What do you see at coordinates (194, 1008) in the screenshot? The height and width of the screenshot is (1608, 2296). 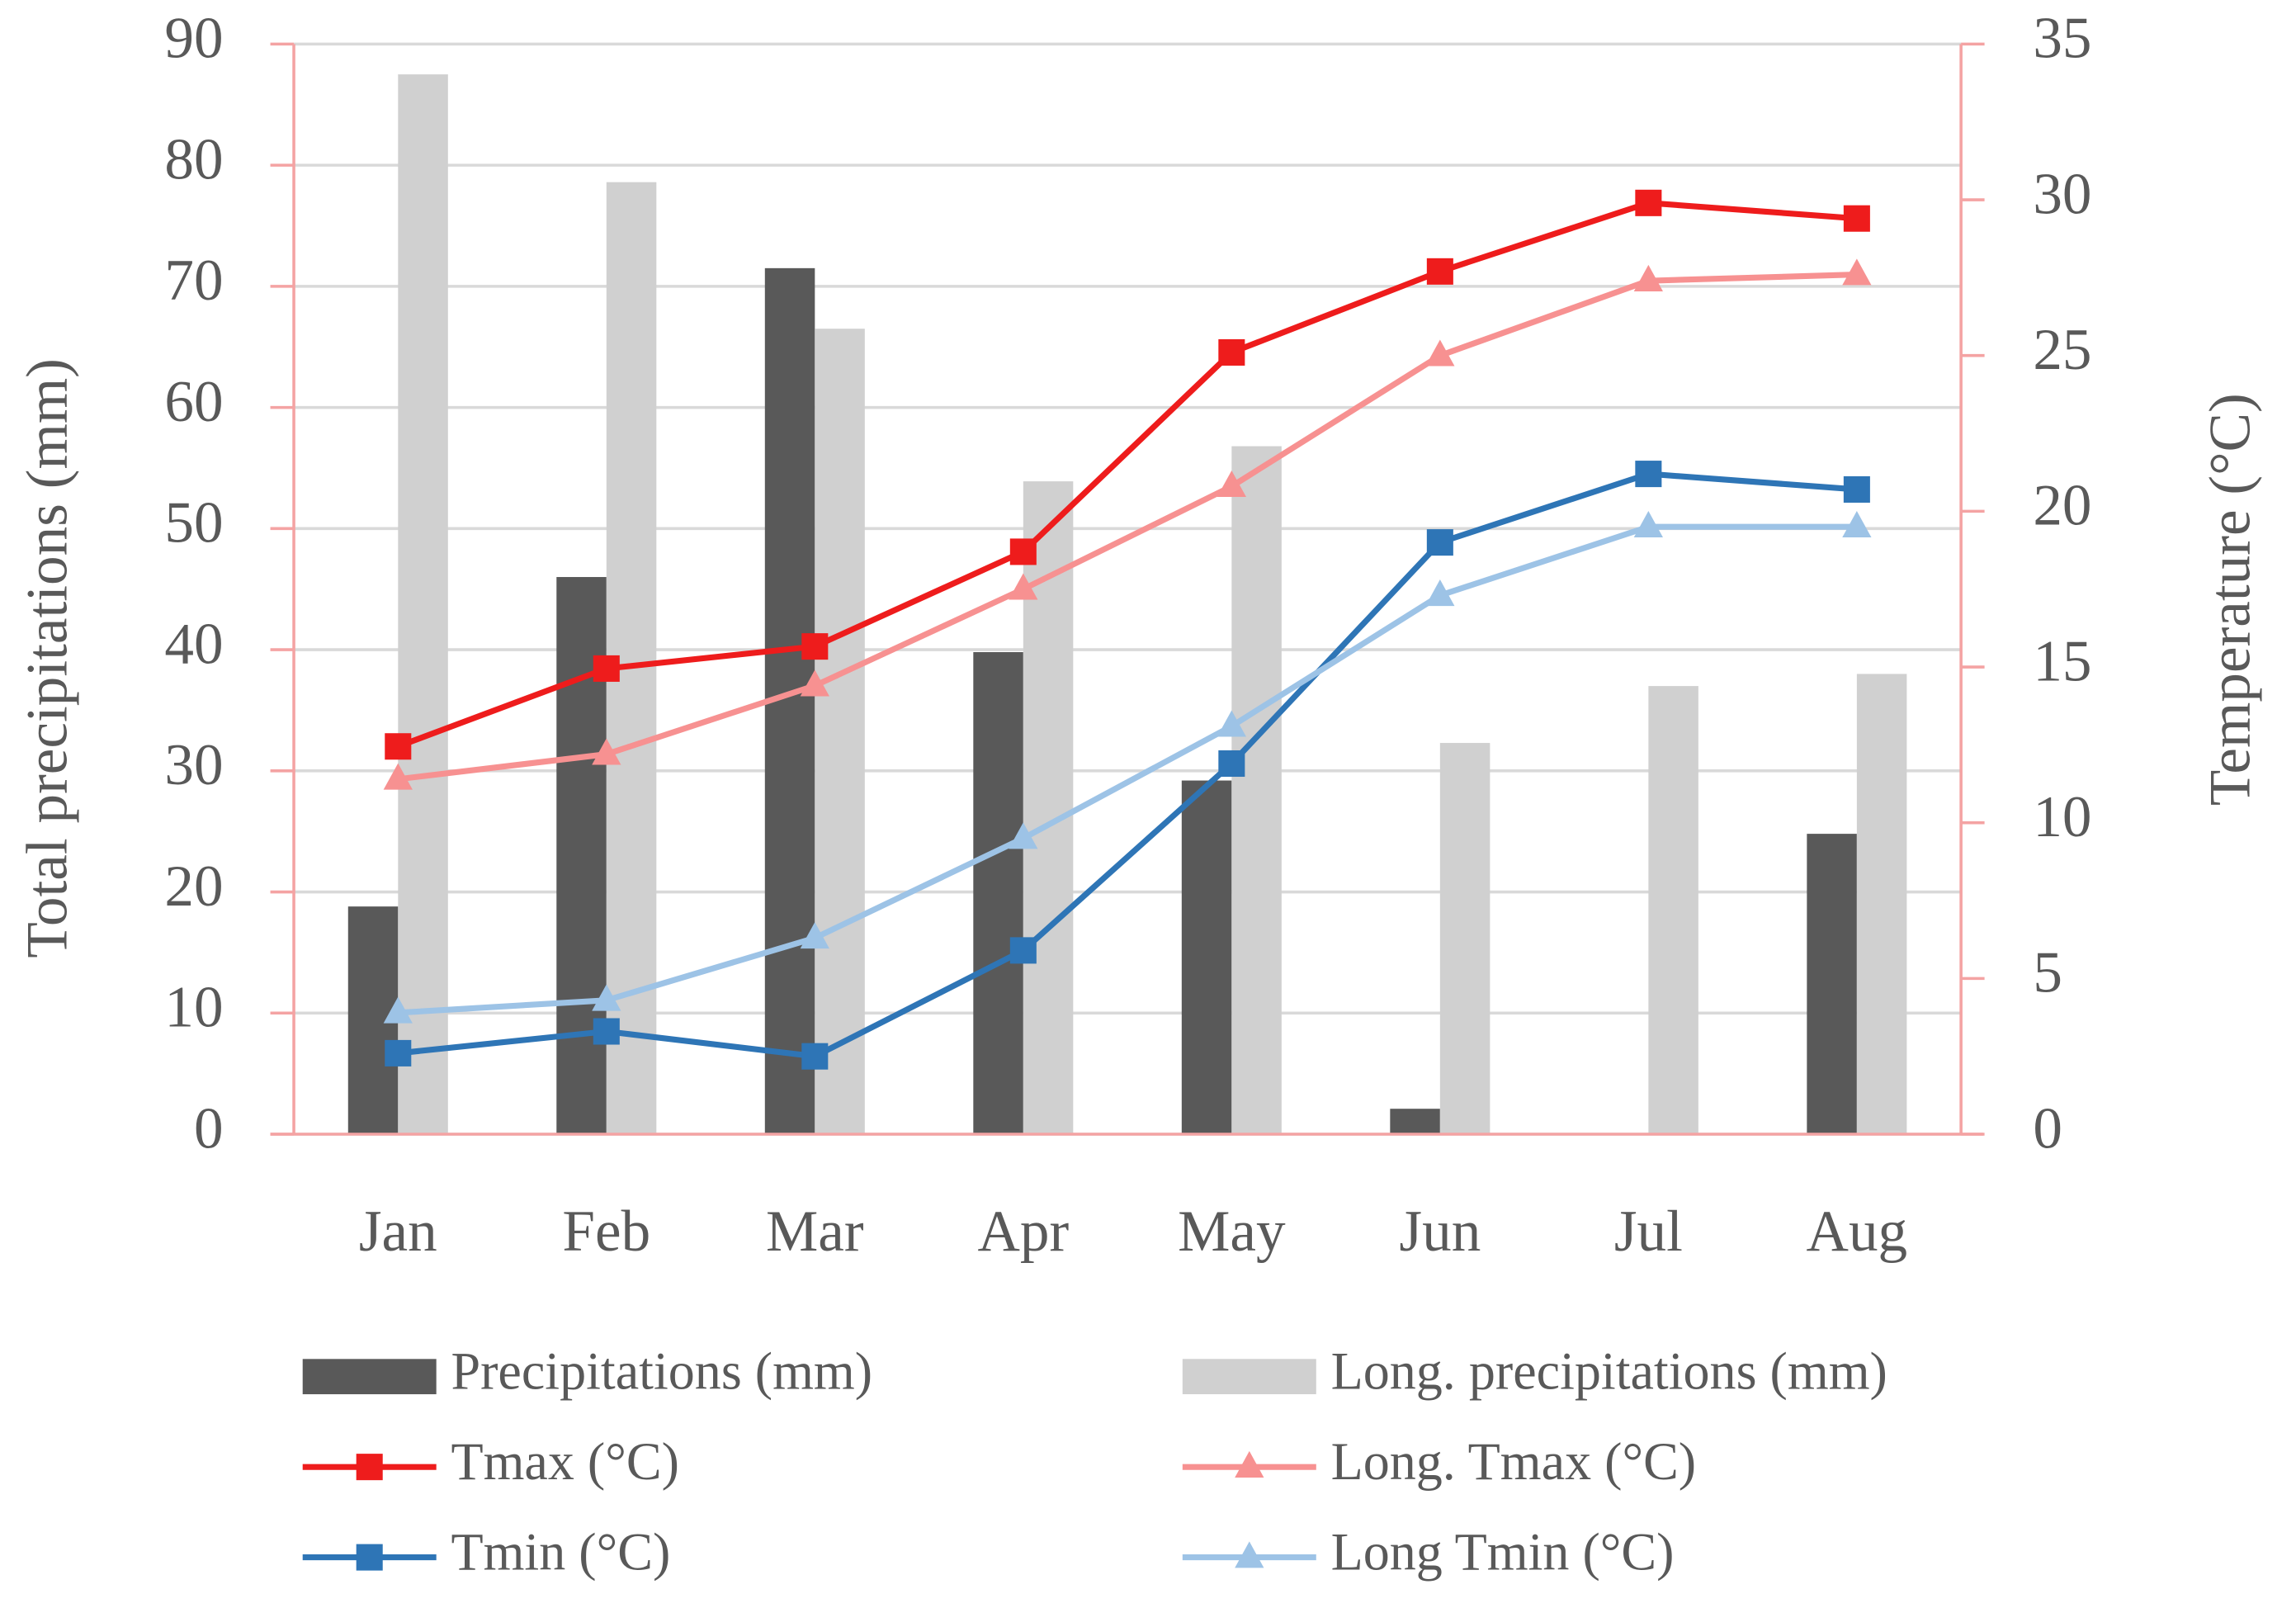 I see `y-tick-label: 10` at bounding box center [194, 1008].